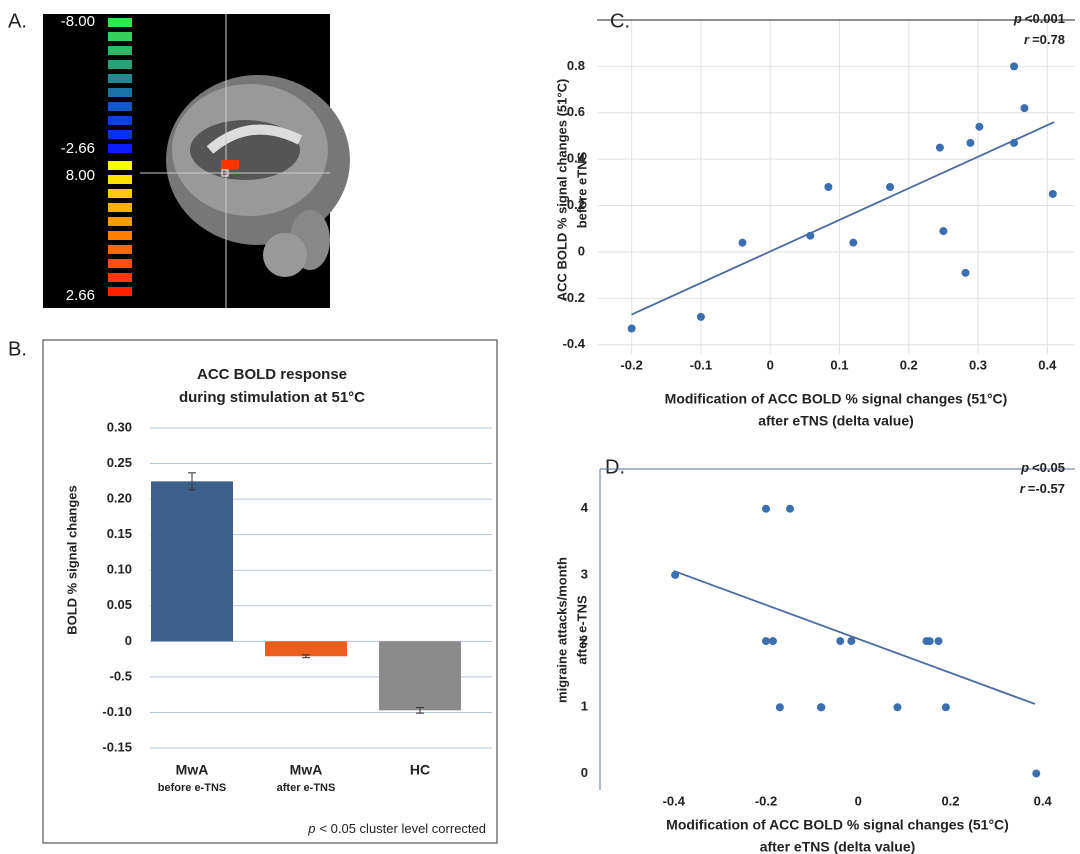 The height and width of the screenshot is (854, 1080). Describe the element at coordinates (119, 426) in the screenshot. I see `y-tick-label: 0.30` at that location.